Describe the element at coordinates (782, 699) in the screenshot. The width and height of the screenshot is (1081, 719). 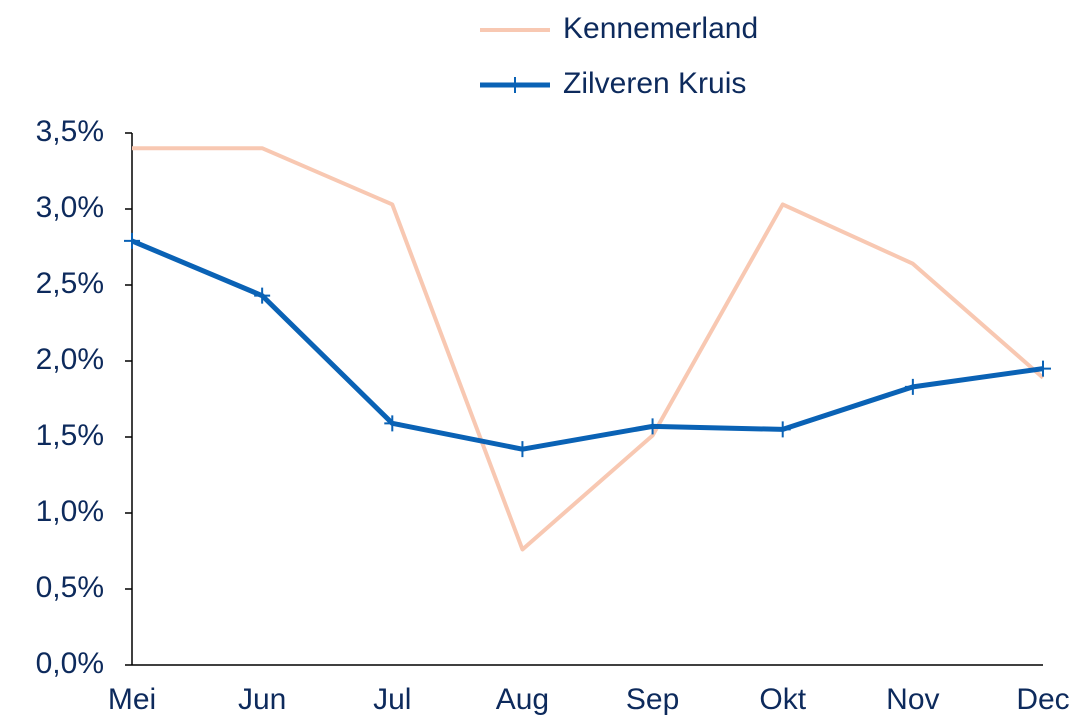
I see `x-tick-label: Okt` at that location.